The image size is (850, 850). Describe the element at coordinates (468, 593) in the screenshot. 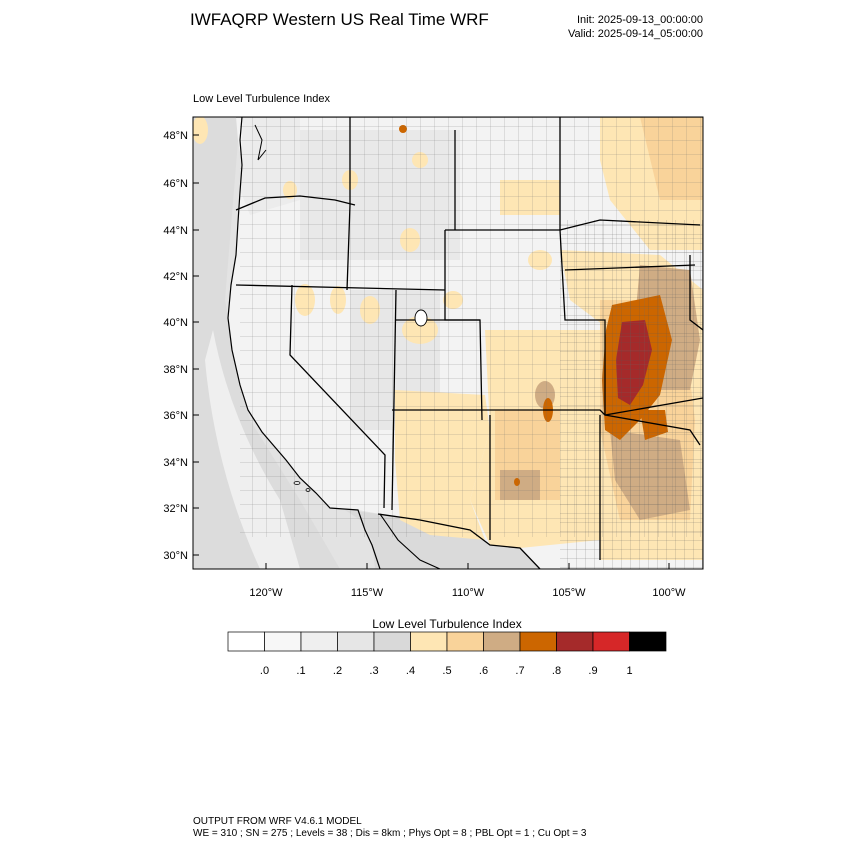

I see `lon-label: 110°W` at that location.